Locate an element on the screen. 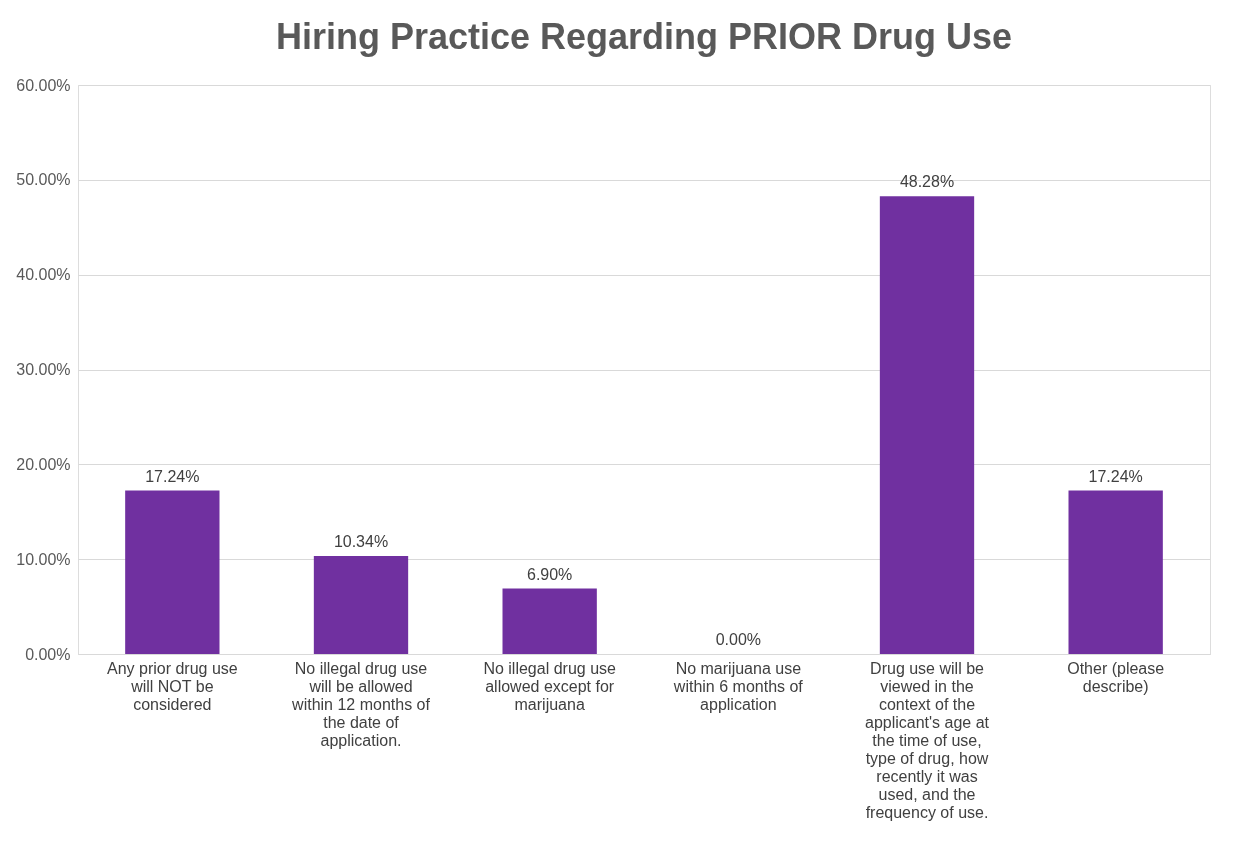  chart-title: Hiring Practice Regarding PRIOR Drug Use is located at coordinates (644, 36).